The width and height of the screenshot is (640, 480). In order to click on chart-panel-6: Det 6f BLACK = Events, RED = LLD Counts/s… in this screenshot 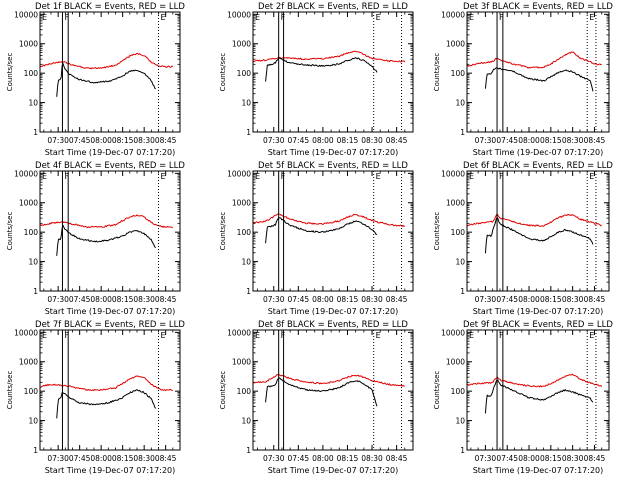, I will do `click(523, 238)`.